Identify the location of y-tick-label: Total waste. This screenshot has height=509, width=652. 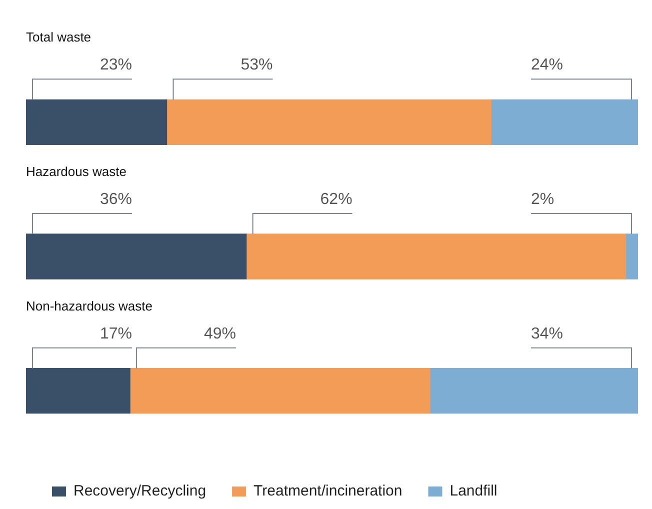
(59, 37).